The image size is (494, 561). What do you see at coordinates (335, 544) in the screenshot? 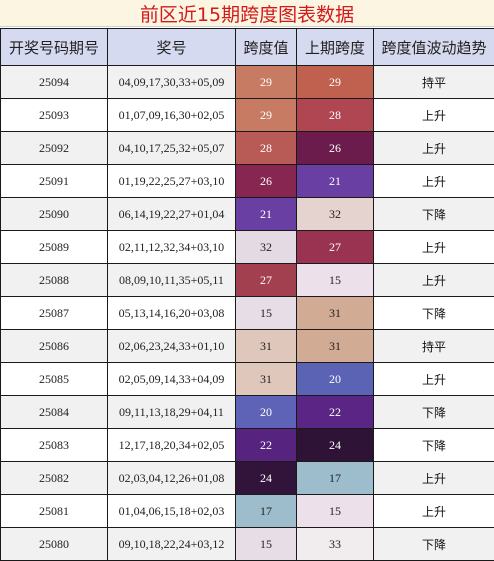
I see `previous-span-cell: 33` at bounding box center [335, 544].